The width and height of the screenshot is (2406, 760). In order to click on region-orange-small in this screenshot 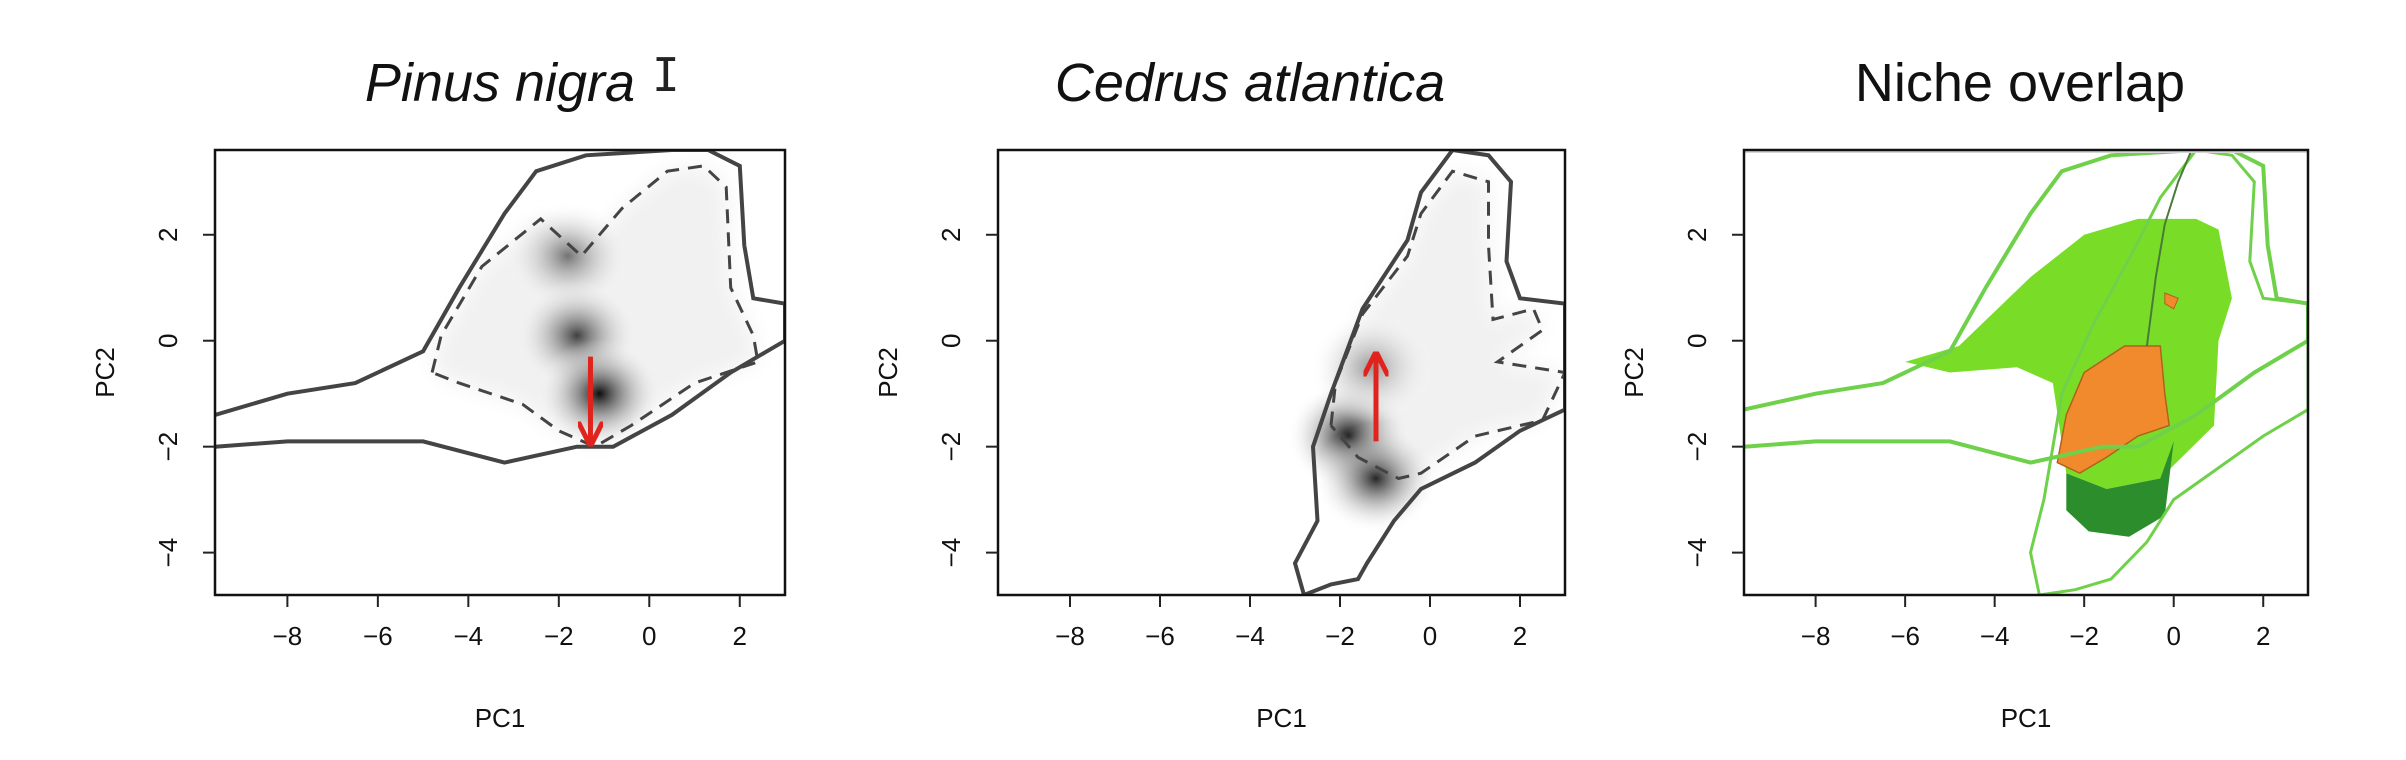, I will do `click(2171, 301)`.